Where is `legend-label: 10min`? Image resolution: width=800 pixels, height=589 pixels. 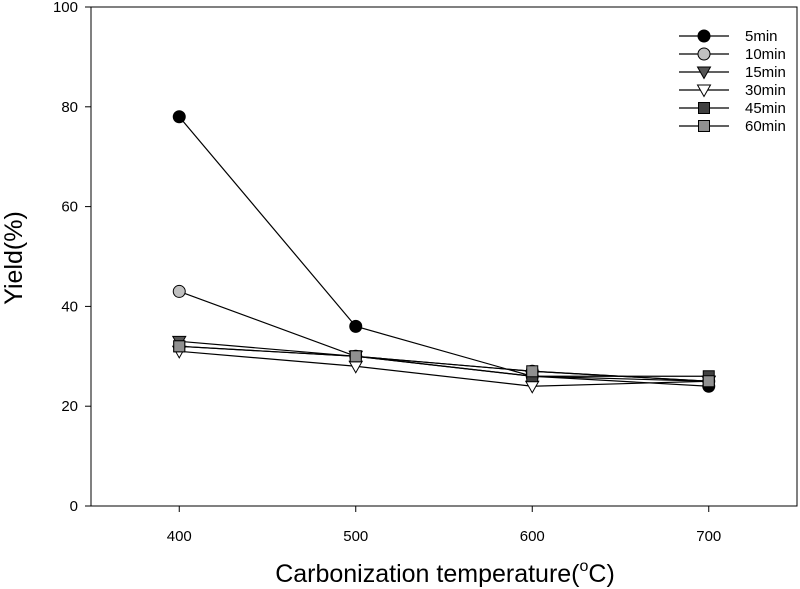
legend-label: 10min is located at coordinates (765, 54).